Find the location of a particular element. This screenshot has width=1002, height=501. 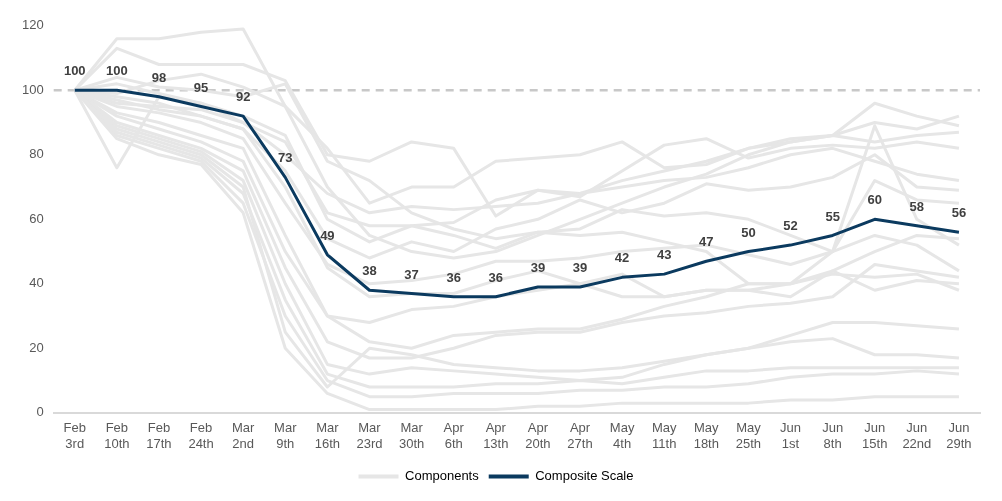

x-tick-label: Apr 20th is located at coordinates (538, 435).